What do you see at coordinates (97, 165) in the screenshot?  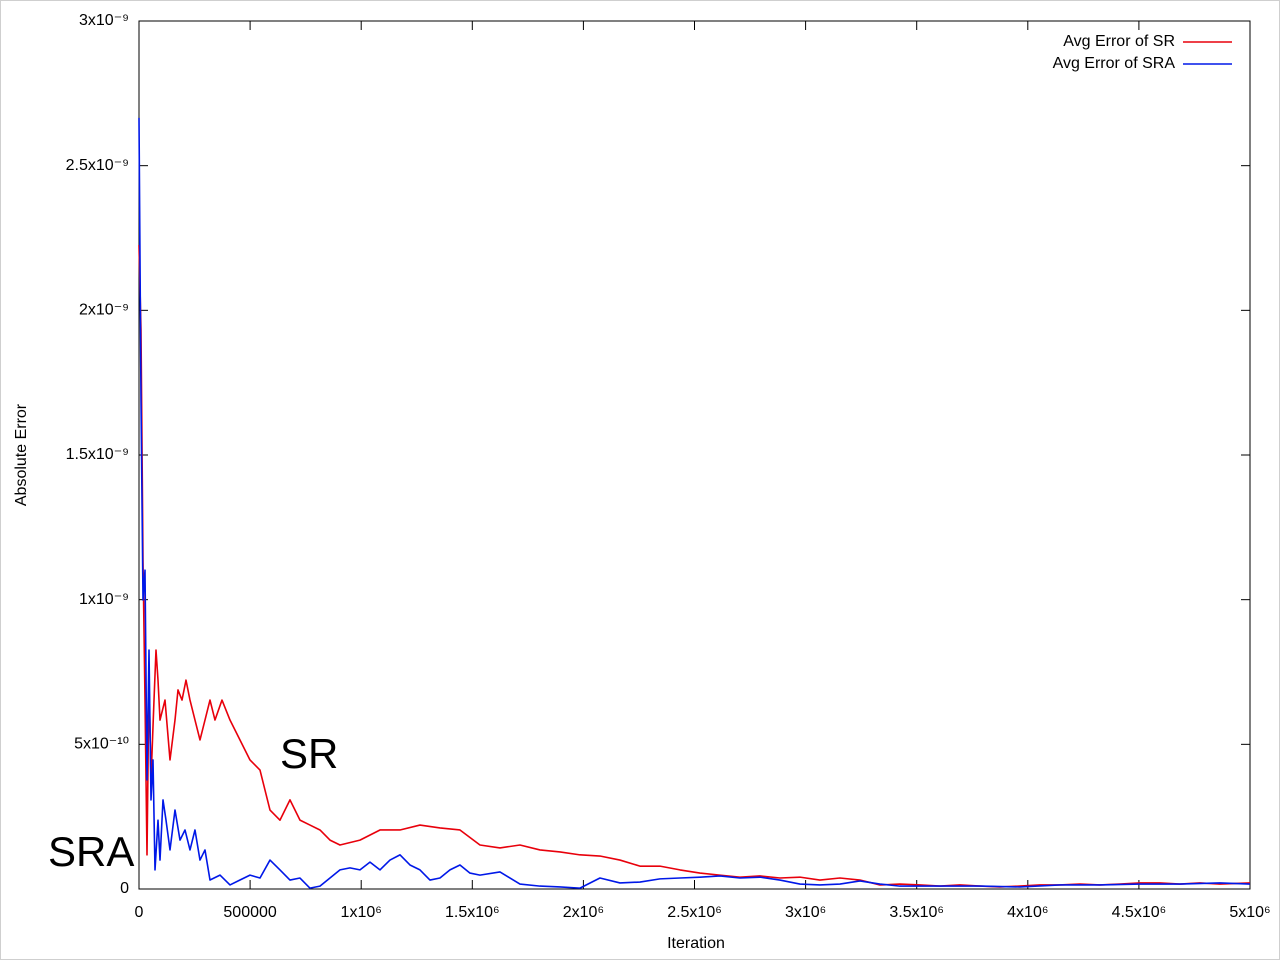 I see `y-tick-label: 2.5x10⁻⁹` at bounding box center [97, 165].